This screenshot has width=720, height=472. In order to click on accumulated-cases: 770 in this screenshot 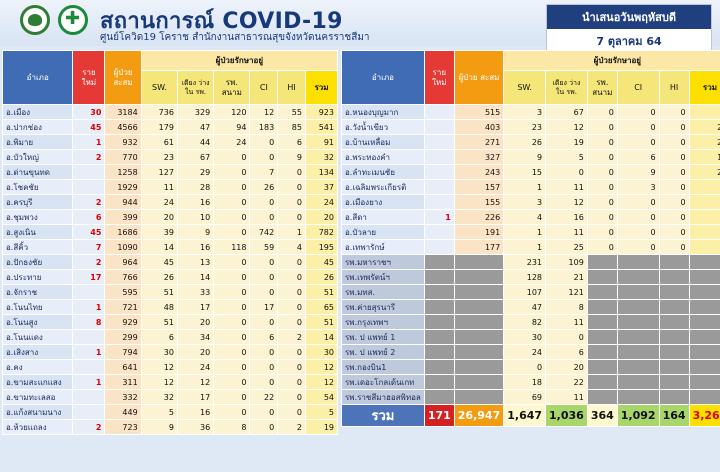, I will do `click(123, 157)`.